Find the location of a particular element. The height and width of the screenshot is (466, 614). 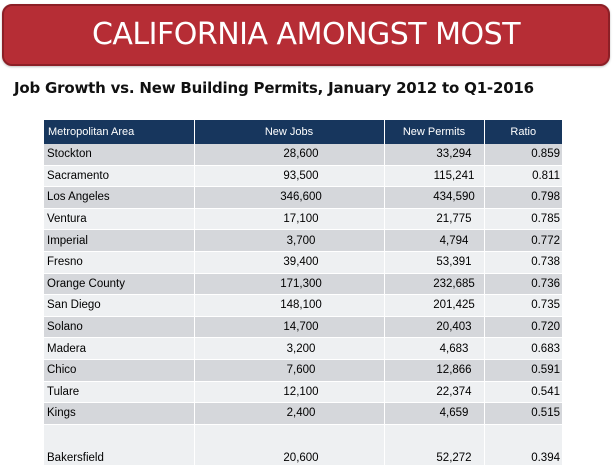

cell-new-permits: 232,685 is located at coordinates (434, 284).